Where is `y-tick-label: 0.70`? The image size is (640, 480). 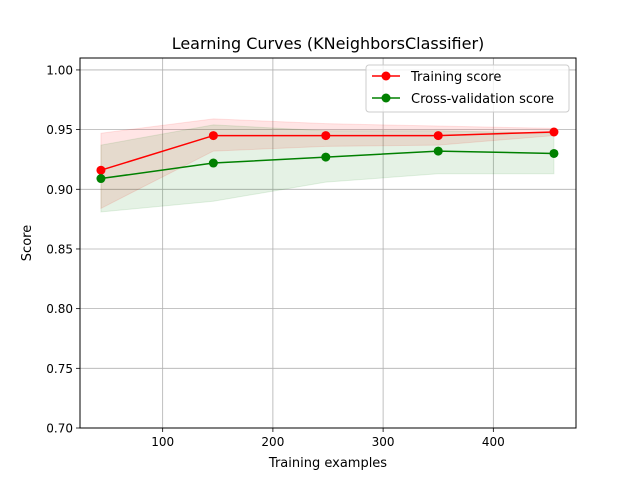
y-tick-label: 0.70 is located at coordinates (59, 429).